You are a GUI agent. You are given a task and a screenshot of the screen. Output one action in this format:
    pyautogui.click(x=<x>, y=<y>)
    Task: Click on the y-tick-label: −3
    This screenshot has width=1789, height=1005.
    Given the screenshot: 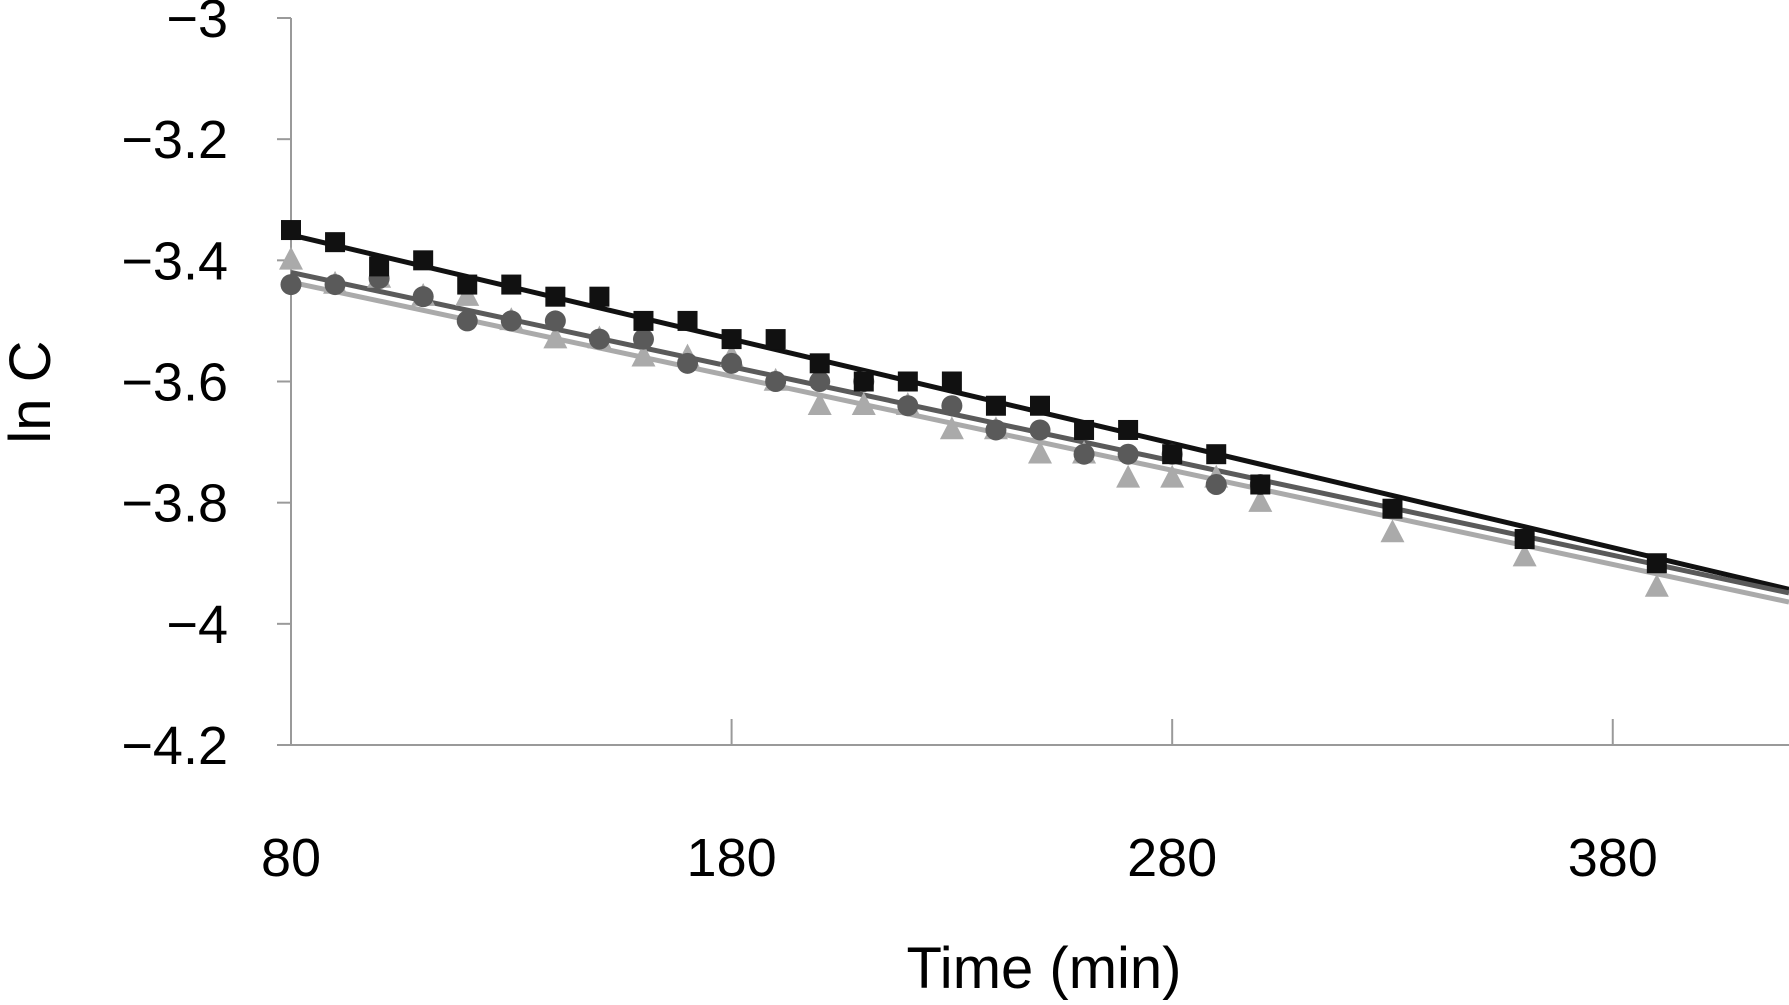 What is the action you would take?
    pyautogui.click(x=197, y=24)
    